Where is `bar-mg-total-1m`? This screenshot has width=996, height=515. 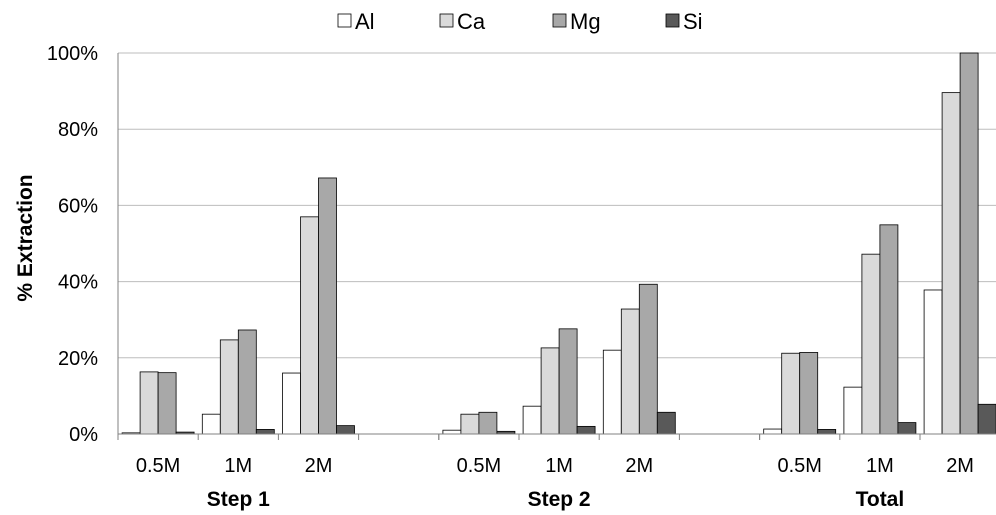
bar-mg-total-1m is located at coordinates (889, 329).